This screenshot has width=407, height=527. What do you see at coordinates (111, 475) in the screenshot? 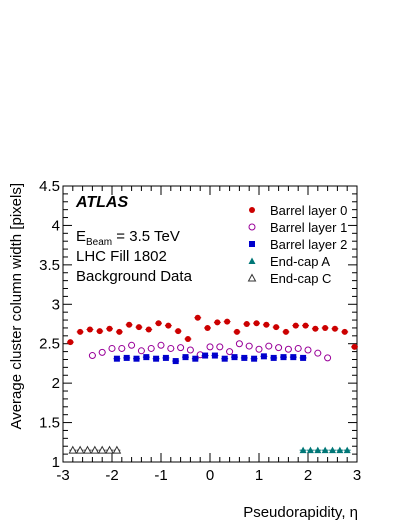
I see `x-tick-label: -2` at bounding box center [111, 475].